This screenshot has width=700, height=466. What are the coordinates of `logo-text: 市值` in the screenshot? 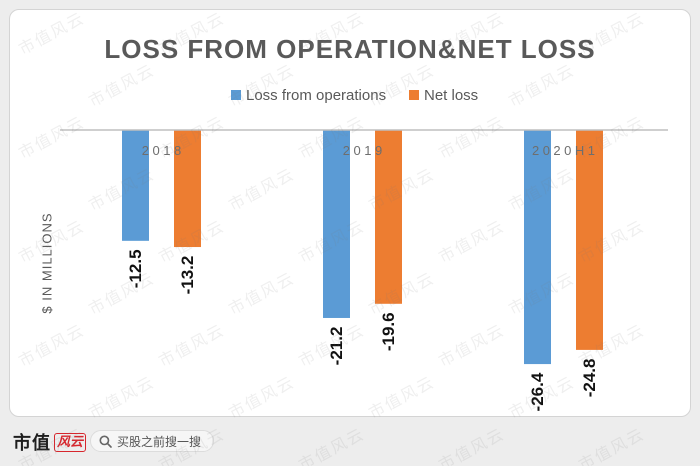 It's located at (32, 443).